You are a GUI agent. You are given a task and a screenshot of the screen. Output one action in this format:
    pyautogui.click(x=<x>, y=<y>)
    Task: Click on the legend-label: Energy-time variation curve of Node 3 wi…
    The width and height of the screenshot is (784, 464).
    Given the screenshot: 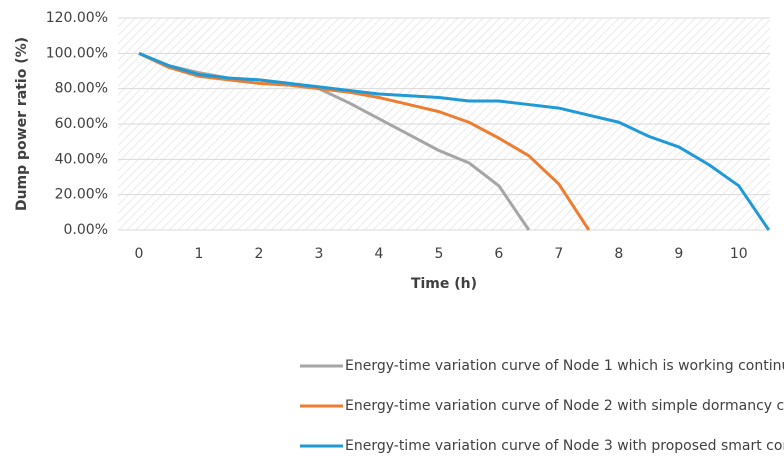 What is the action you would take?
    pyautogui.click(x=564, y=446)
    